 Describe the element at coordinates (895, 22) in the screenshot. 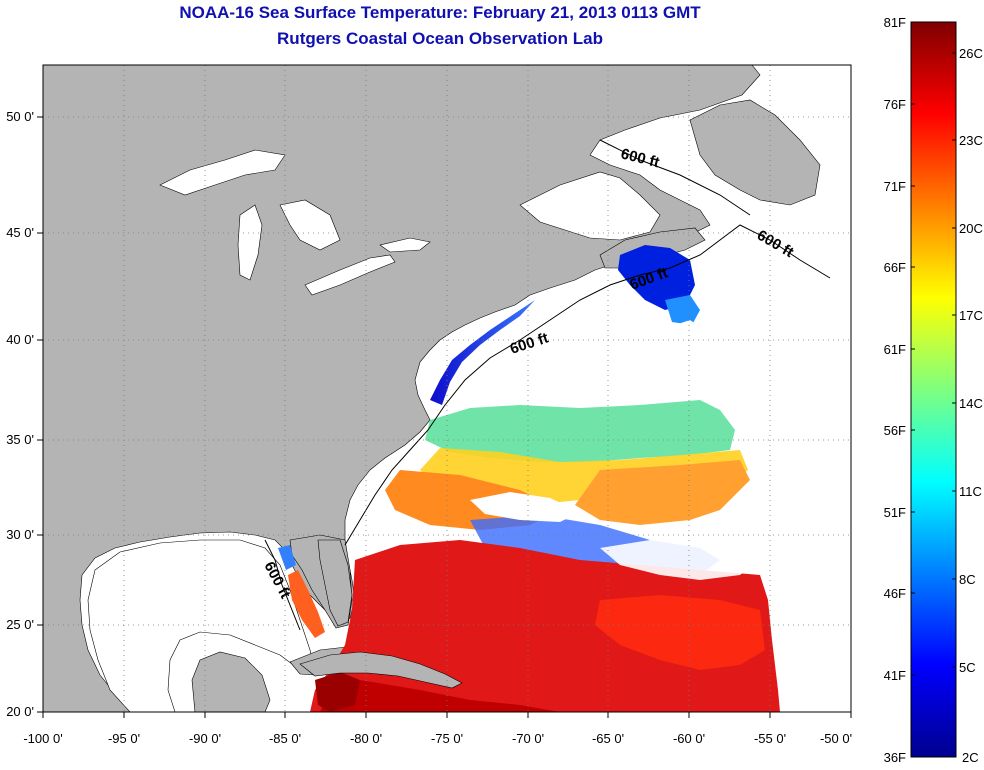

I see `colorbar-f-label: 81F` at that location.